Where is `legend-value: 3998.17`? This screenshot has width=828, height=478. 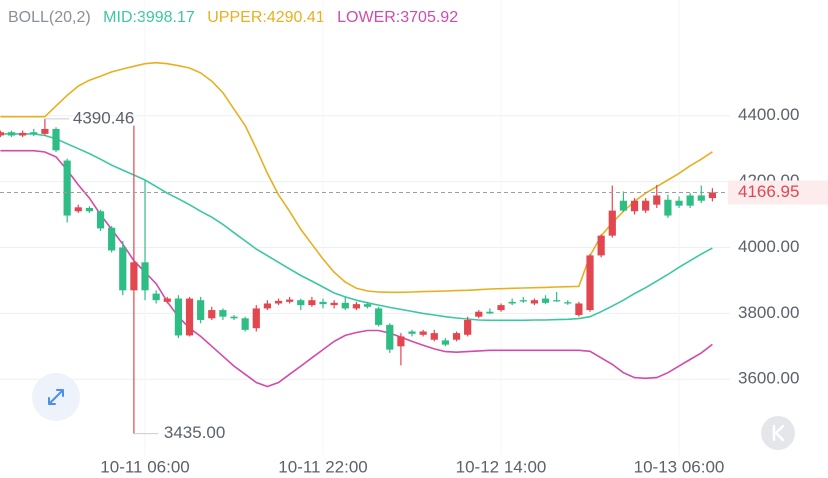 legend-value: 3998.17 is located at coordinates (165, 17).